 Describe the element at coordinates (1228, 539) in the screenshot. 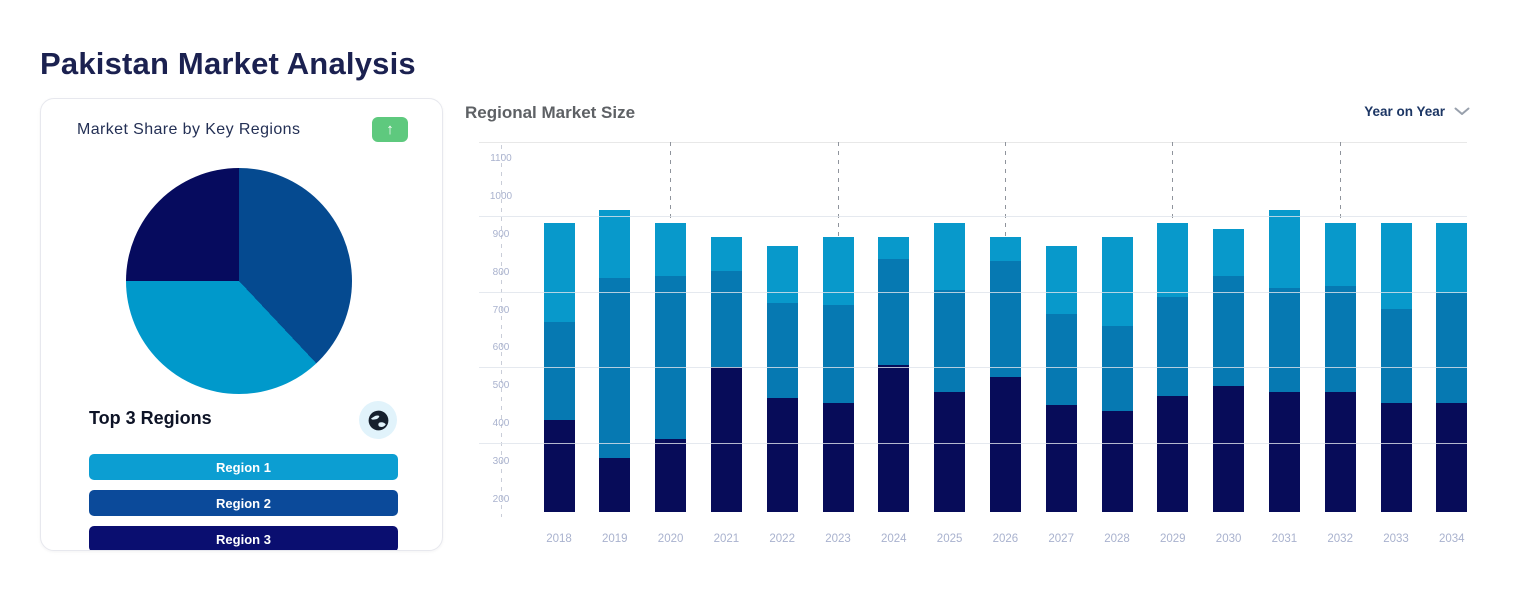

I see `x-axis-label-2030: 2030` at that location.